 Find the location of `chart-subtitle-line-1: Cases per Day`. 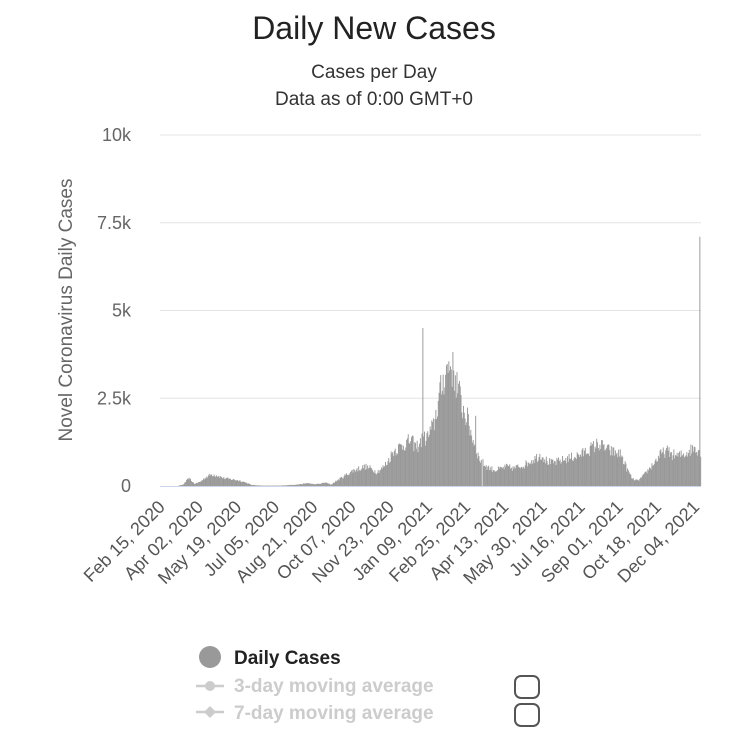

chart-subtitle-line-1: Cases per Day is located at coordinates (374, 72).